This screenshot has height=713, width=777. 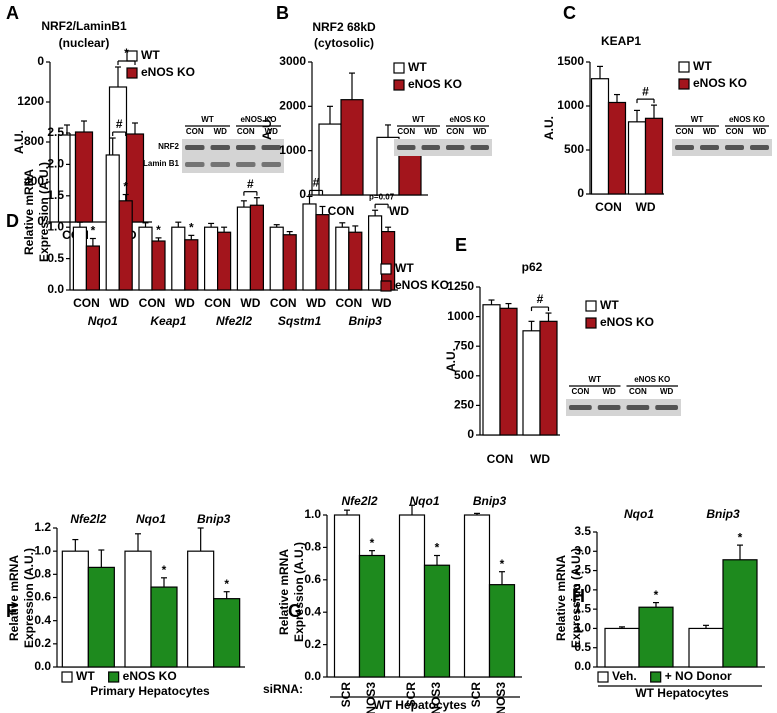 I want to click on gene-label: Nfe2l2, so click(x=88, y=519).